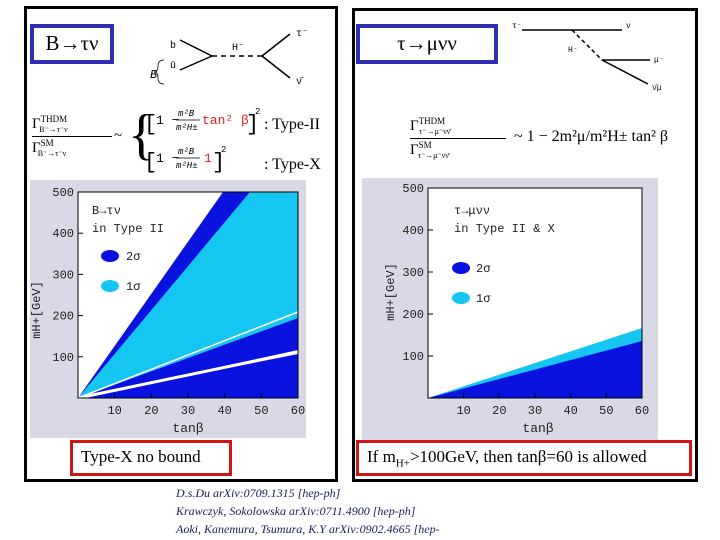 Image resolution: width=720 pixels, height=540 pixels. What do you see at coordinates (153, 75) in the screenshot?
I see `feynman-B-label: B` at bounding box center [153, 75].